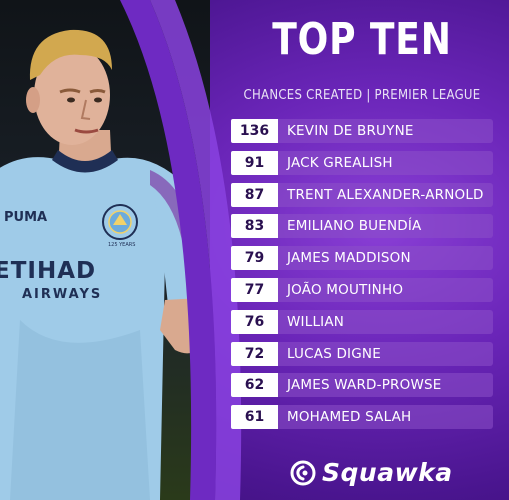 The height and width of the screenshot is (500, 509). What do you see at coordinates (254, 194) in the screenshot?
I see `rank-value: 87` at bounding box center [254, 194].